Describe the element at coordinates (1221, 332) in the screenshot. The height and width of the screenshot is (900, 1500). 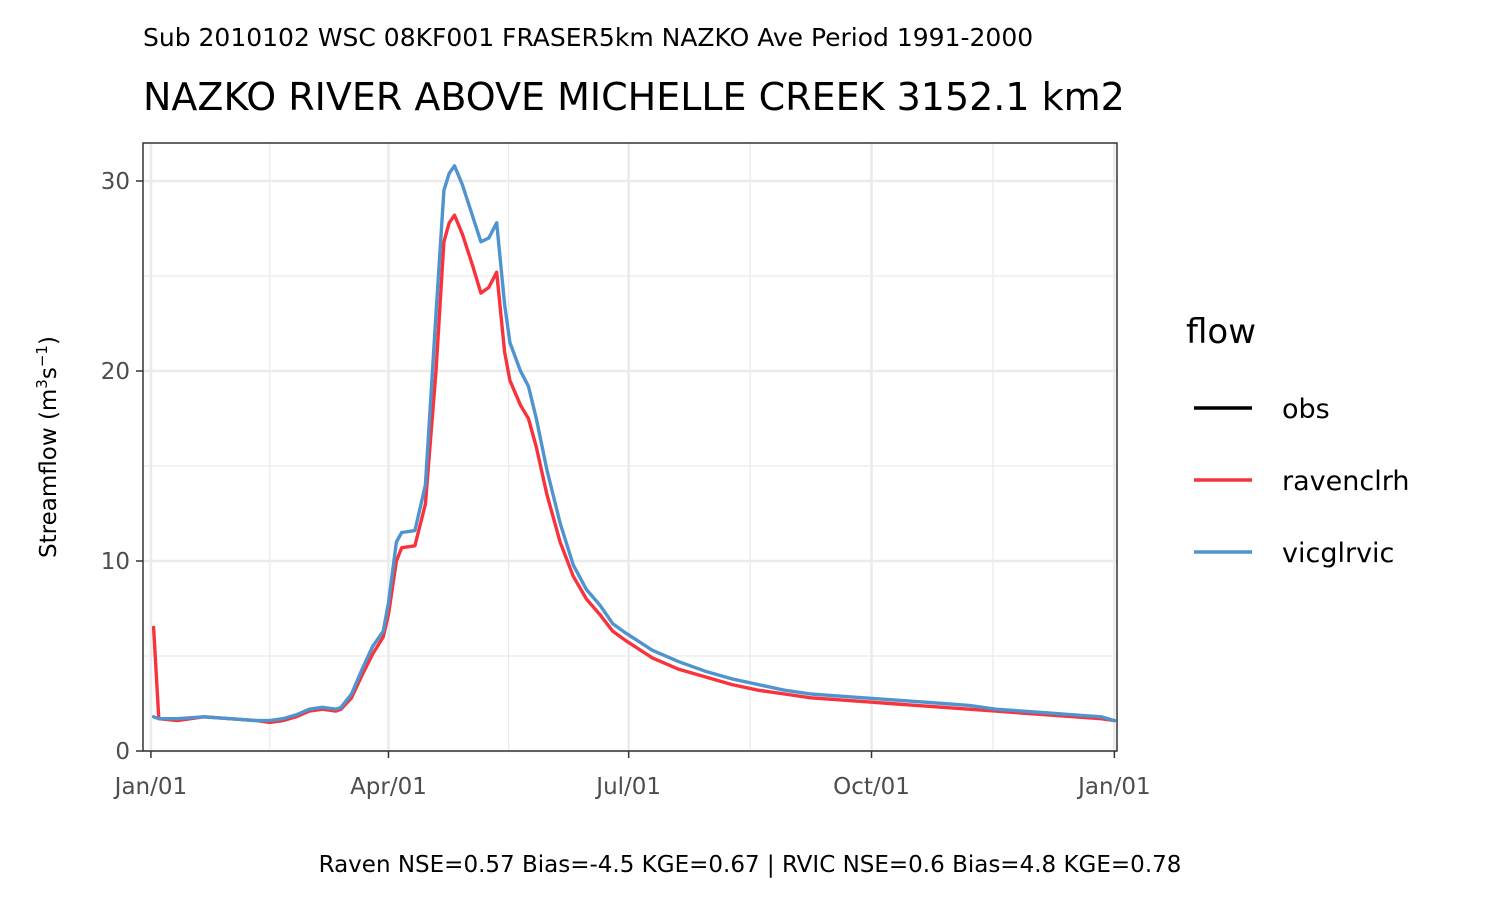
I see `legend-title: flow` at that location.